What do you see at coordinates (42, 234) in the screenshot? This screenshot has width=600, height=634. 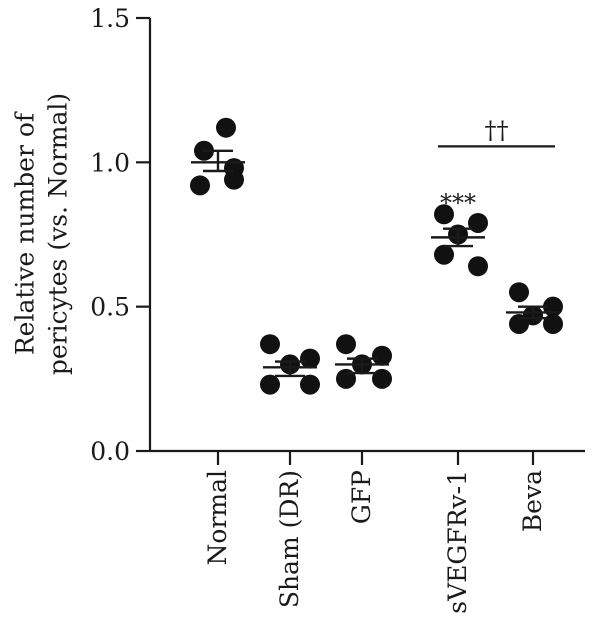 I see `y-axis-label: Relative number of pericytes (vs. Normal)` at bounding box center [42, 234].